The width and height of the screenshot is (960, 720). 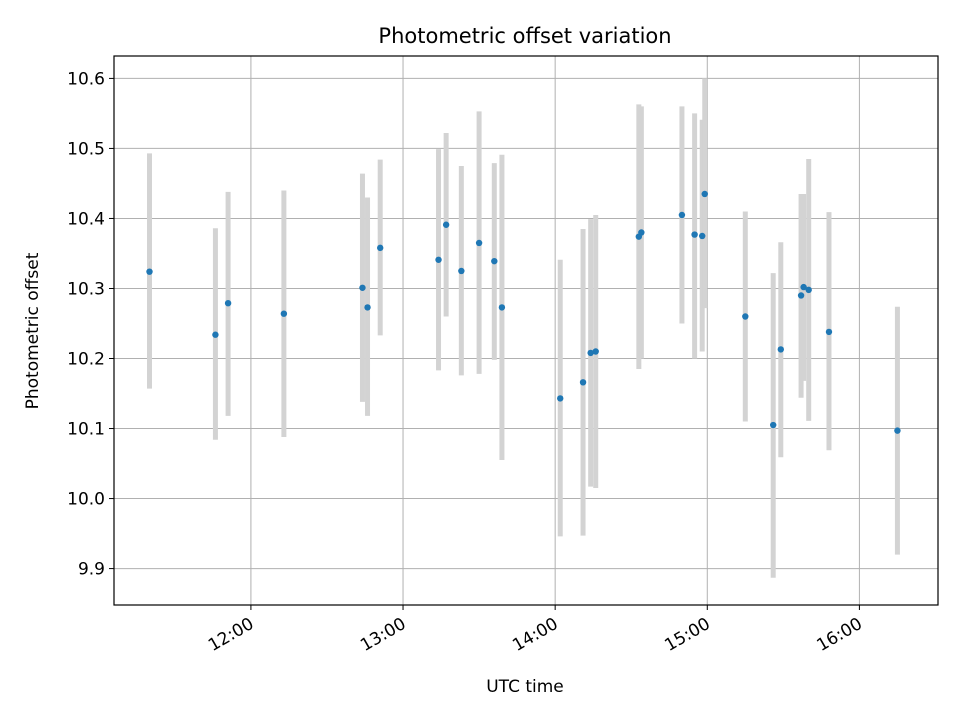 What do you see at coordinates (86, 79) in the screenshot?
I see `y-tick-label: 10.6` at bounding box center [86, 79].